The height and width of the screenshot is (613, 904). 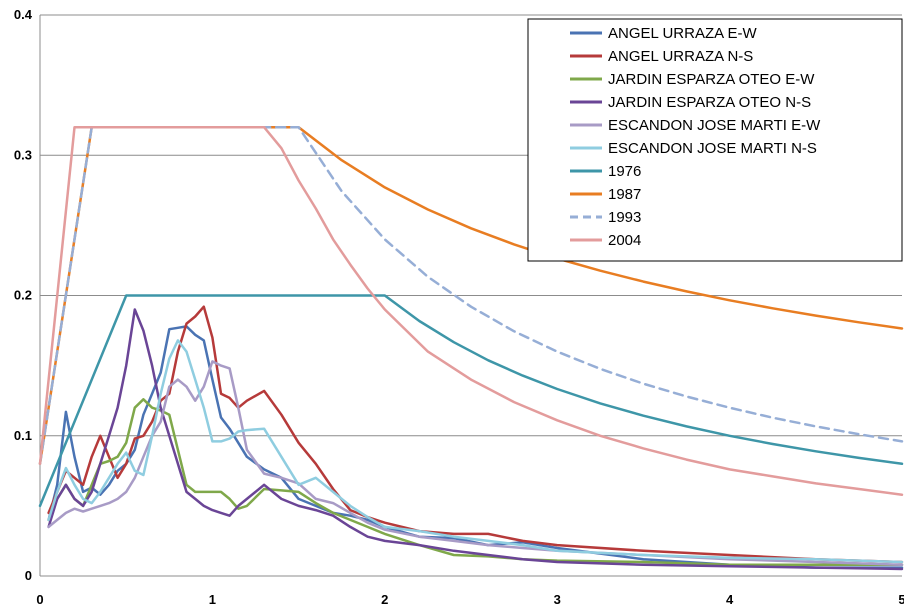 What do you see at coordinates (23, 295) in the screenshot?
I see `y-tick-label: 0.2` at bounding box center [23, 295].